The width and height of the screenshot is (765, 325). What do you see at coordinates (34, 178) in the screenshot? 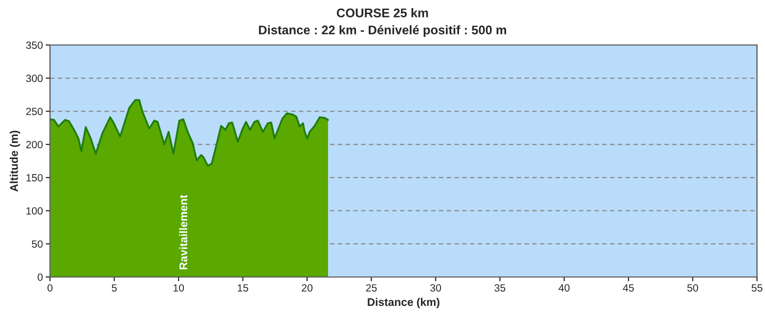
I see `y-tick-label: 150` at bounding box center [34, 178].